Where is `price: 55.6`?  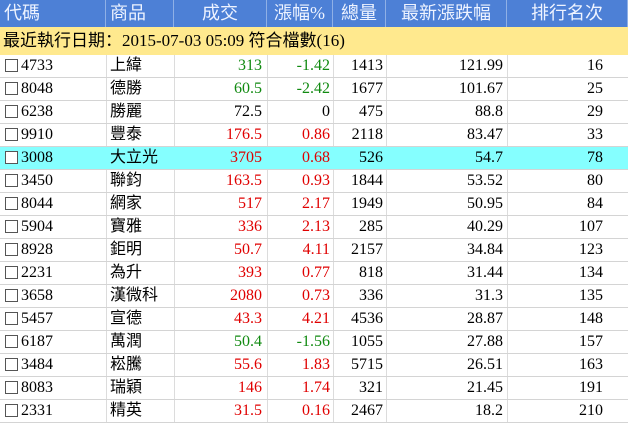 price: 55.6 is located at coordinates (248, 364).